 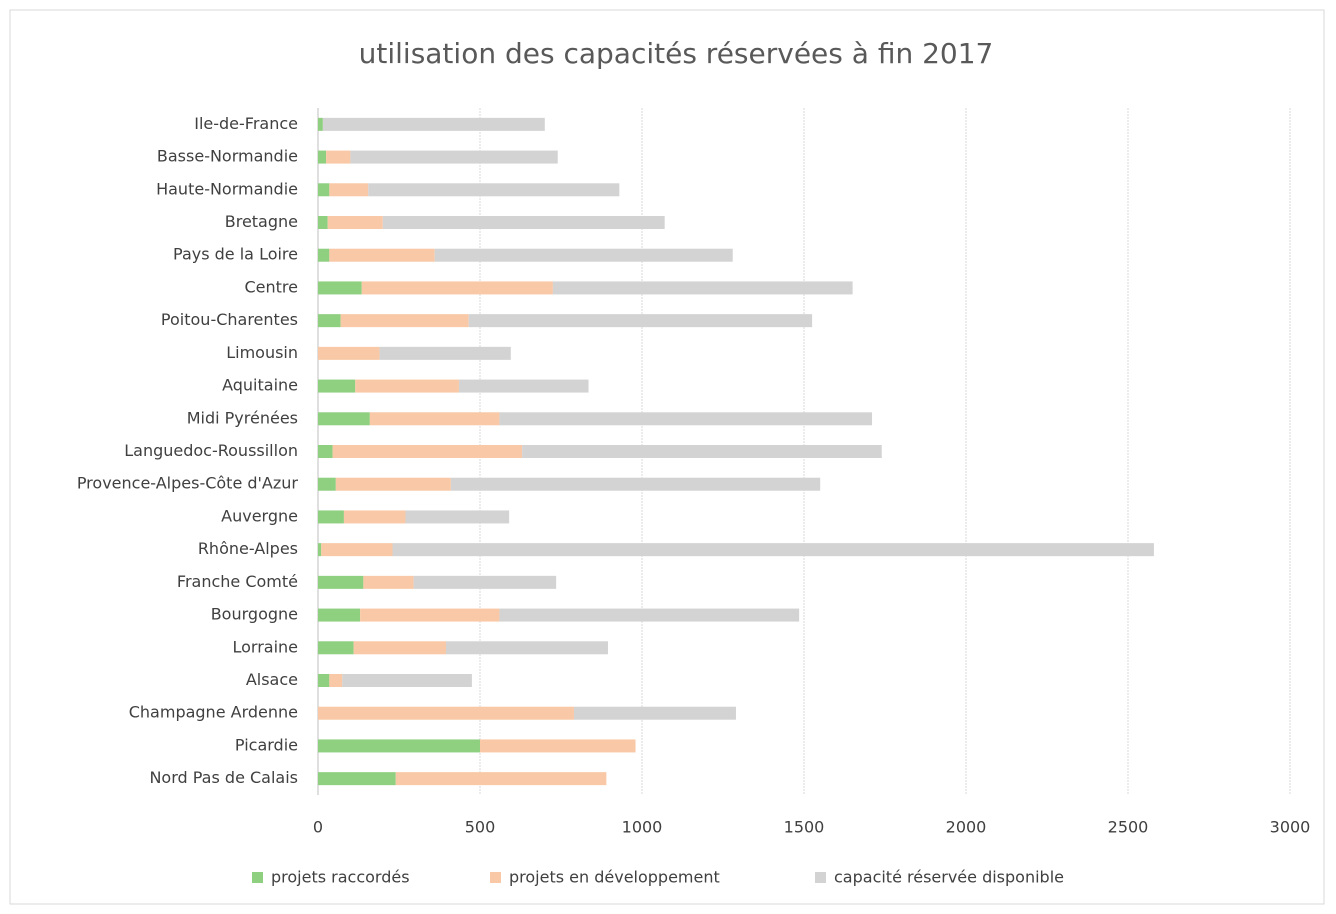 I want to click on x-tick-label: 2500, so click(x=1128, y=827).